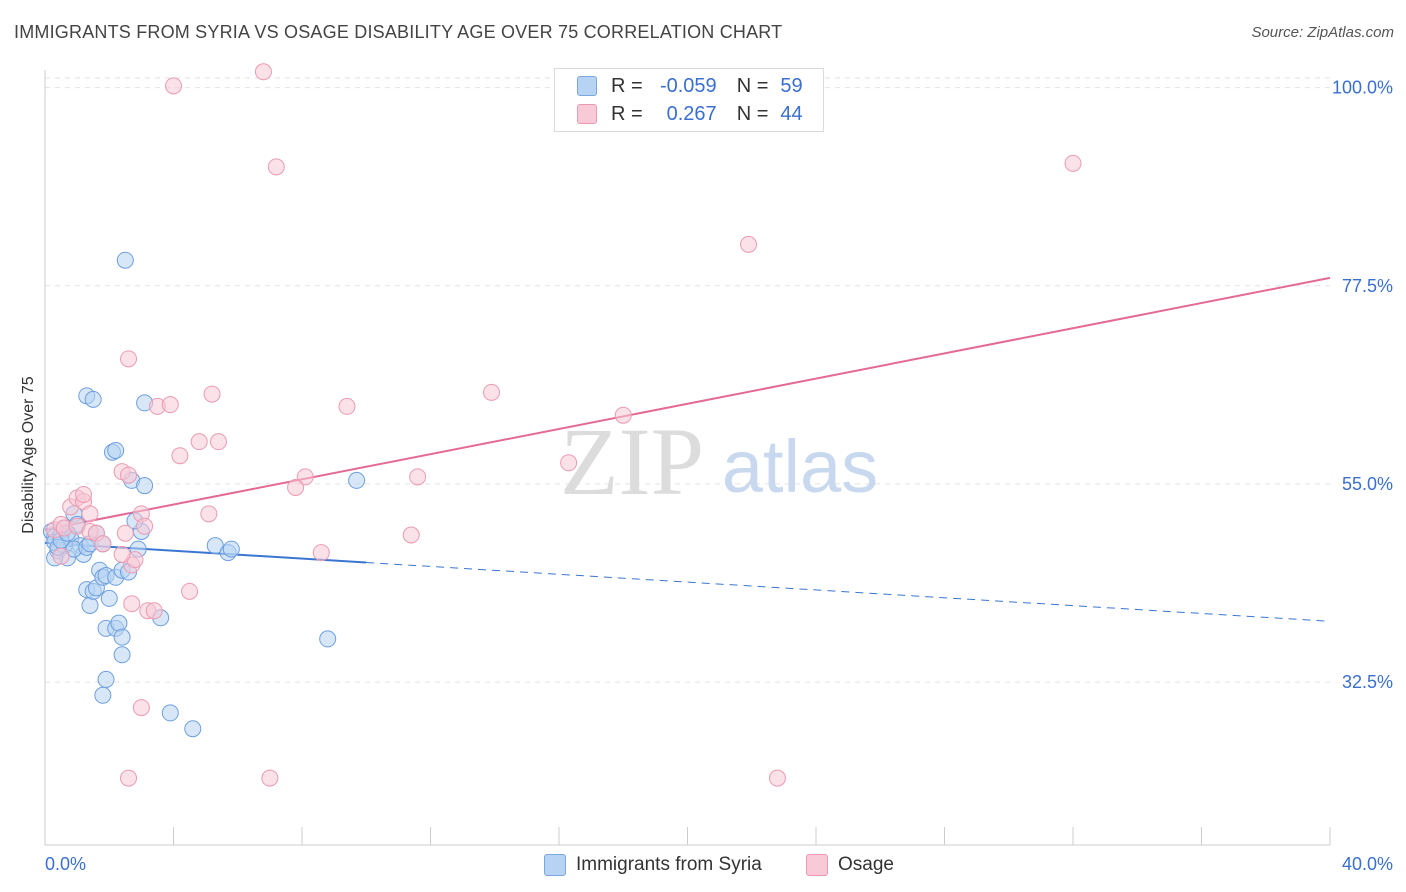 The height and width of the screenshot is (892, 1406). Describe the element at coordinates (689, 100) in the screenshot. I see `stats-legend: R = -0.059 N = 59 R = 0.267 N = 44` at that location.